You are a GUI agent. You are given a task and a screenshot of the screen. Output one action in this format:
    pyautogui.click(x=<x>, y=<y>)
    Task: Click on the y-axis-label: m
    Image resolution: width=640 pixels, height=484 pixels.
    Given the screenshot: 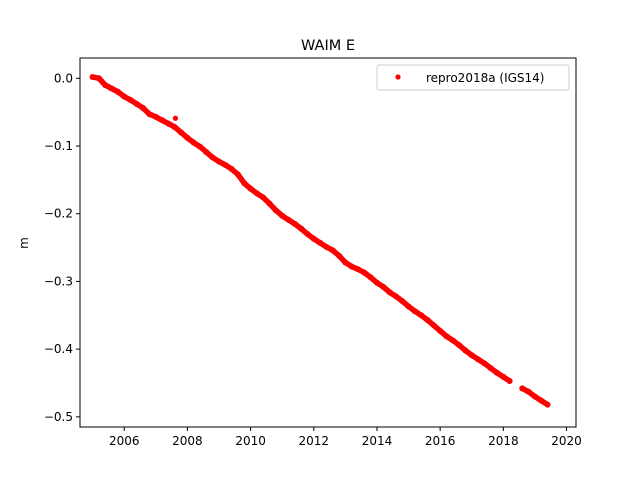 What is the action you would take?
    pyautogui.click(x=24, y=243)
    